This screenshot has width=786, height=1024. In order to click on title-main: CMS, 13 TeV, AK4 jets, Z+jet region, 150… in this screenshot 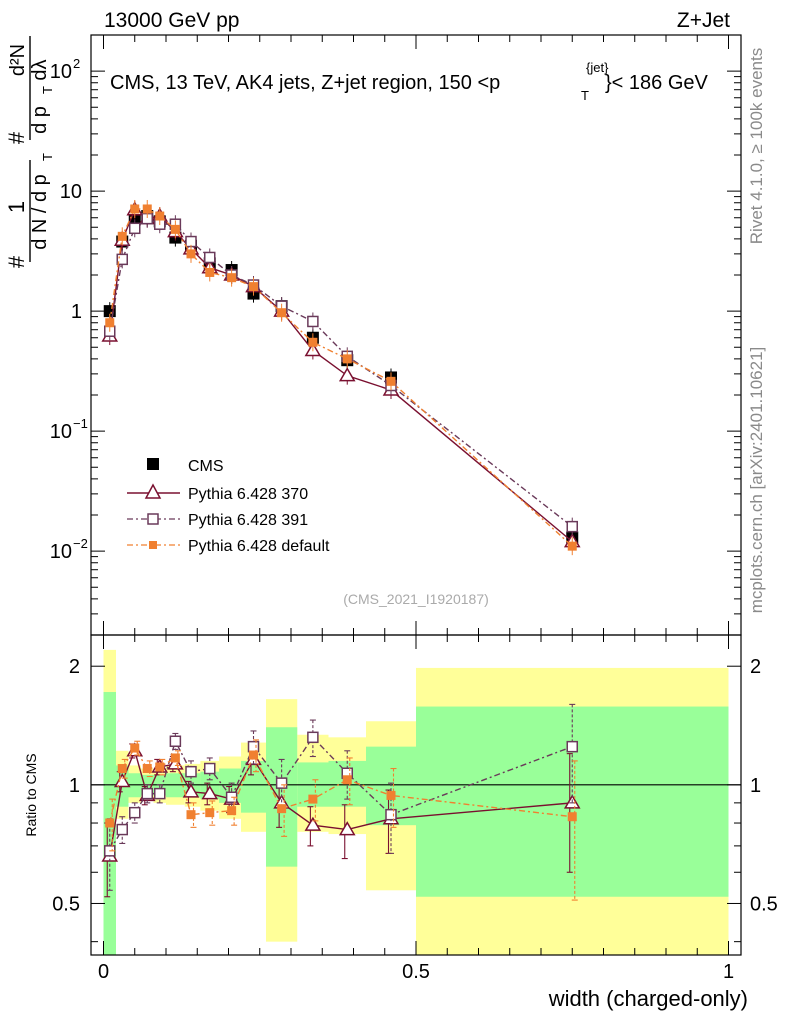, I will do `click(305, 83)`.